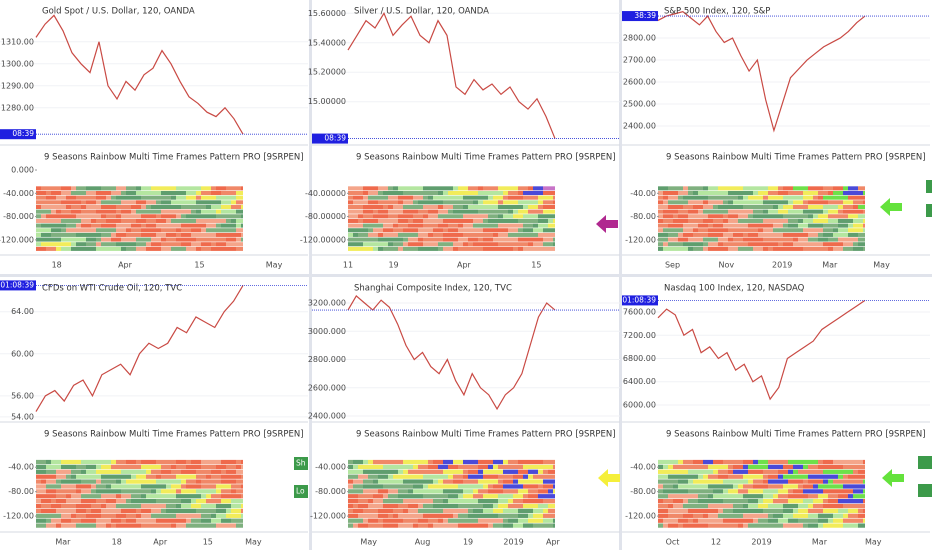  Describe the element at coordinates (18, 516) in the screenshot. I see `indicator-tick-label: -120.00` at that location.